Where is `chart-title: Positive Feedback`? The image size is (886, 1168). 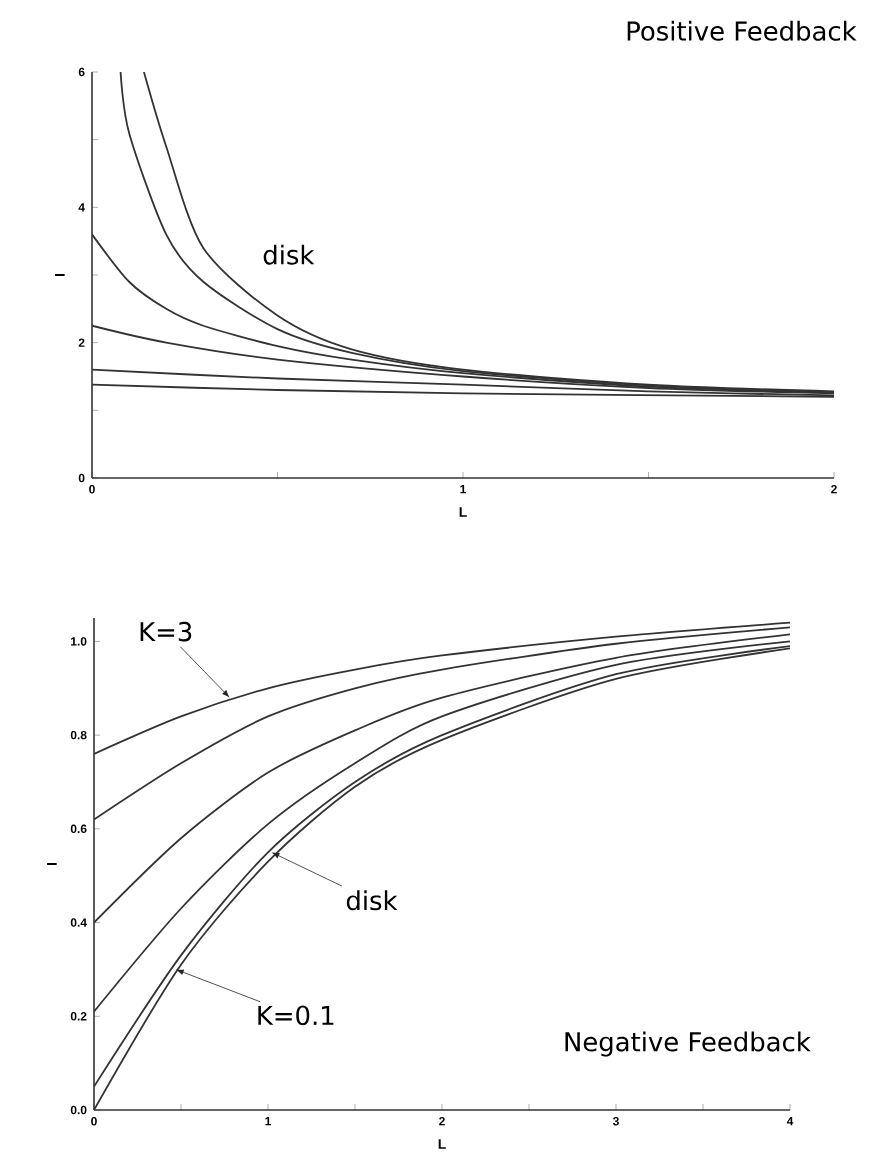 chart-title: Positive Feedback is located at coordinates (742, 30).